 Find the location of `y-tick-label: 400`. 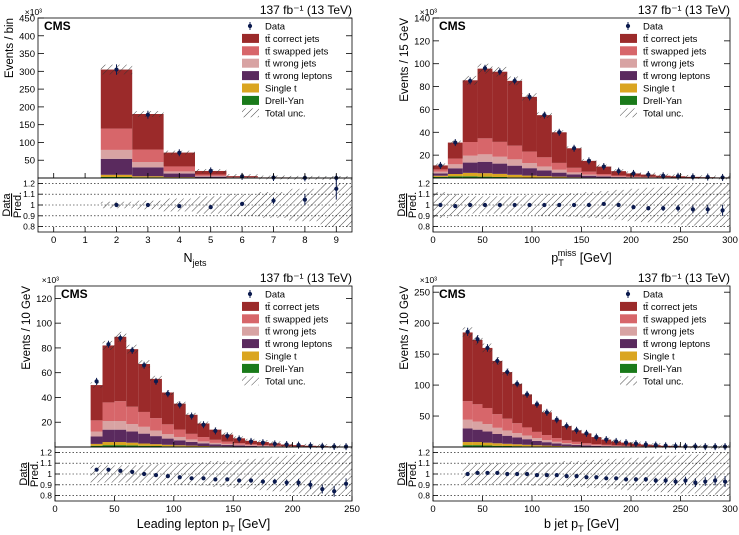

y-tick-label: 400 is located at coordinates (27, 36).